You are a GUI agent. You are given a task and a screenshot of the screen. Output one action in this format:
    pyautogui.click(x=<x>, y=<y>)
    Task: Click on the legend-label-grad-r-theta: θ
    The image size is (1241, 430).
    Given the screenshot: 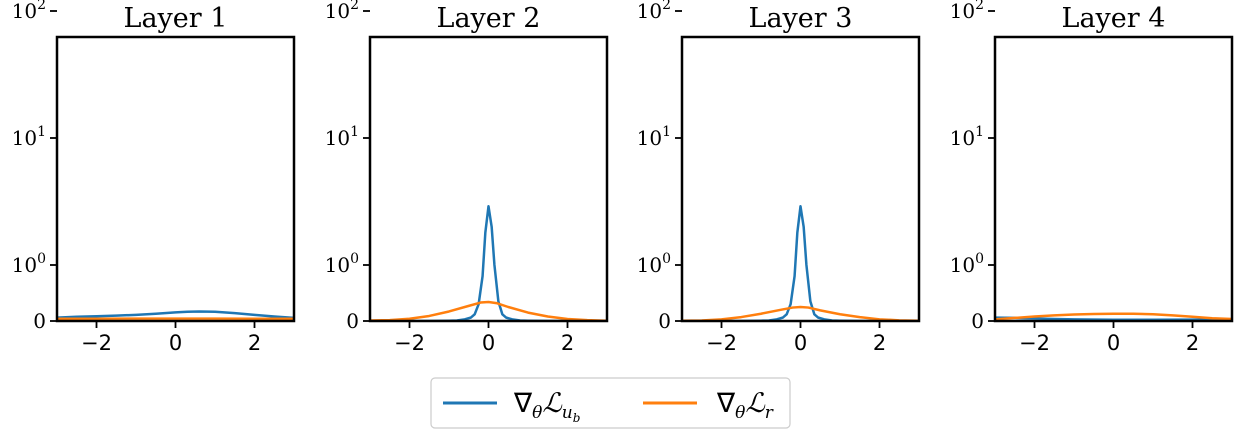 What is the action you would take?
    pyautogui.click(x=740, y=413)
    